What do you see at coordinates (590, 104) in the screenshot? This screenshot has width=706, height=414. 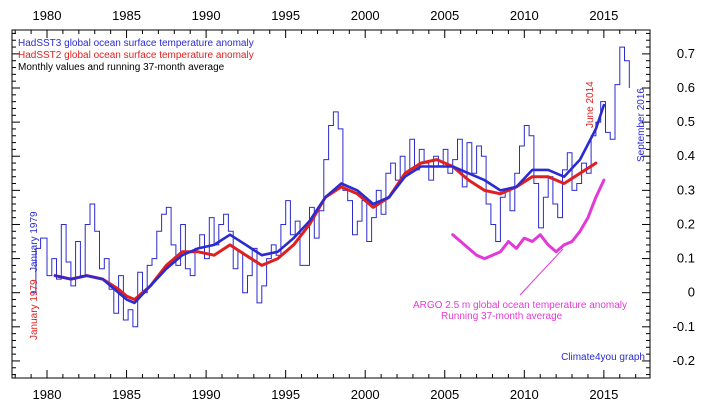 I see `annotation-june-2014: June 2014` at bounding box center [590, 104].